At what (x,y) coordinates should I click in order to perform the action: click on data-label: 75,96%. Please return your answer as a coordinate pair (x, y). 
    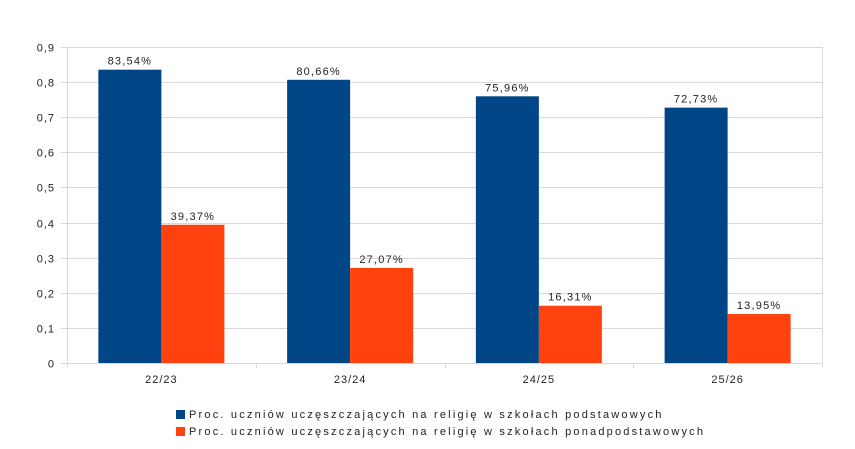
    Looking at the image, I should click on (507, 88).